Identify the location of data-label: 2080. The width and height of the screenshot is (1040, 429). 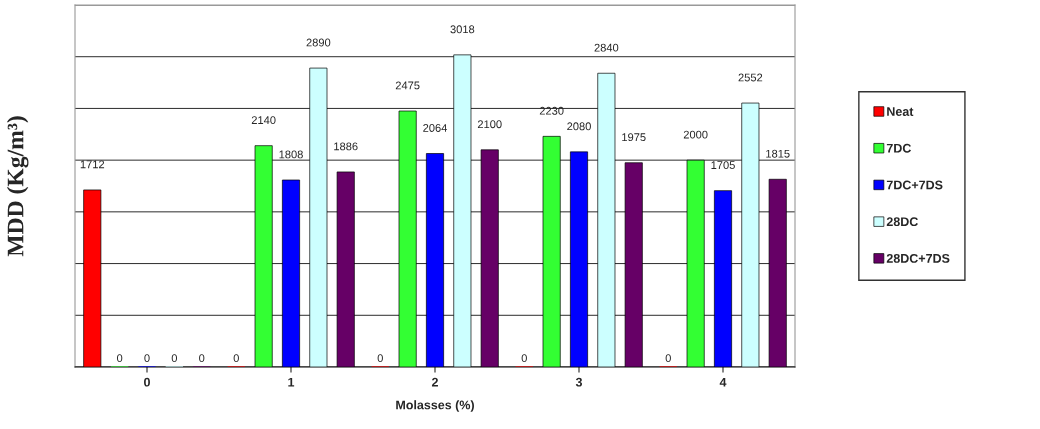
(579, 126).